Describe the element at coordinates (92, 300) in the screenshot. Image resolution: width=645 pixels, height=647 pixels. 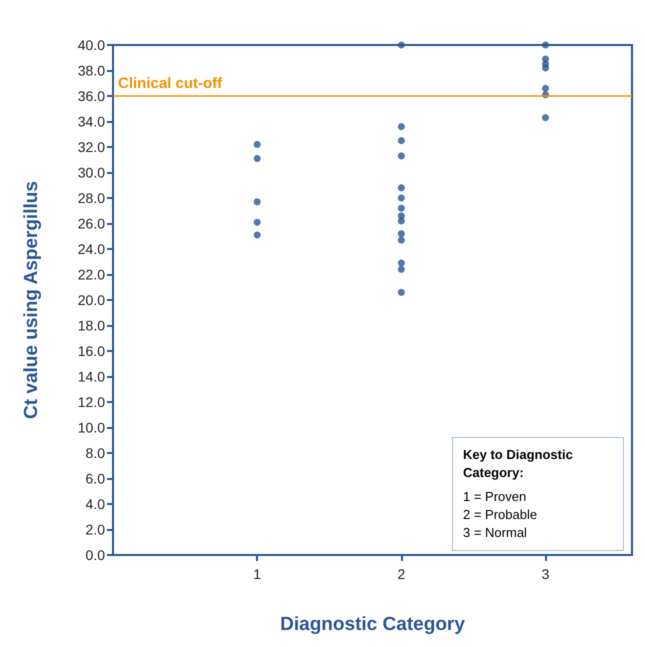
I see `y-tick-label: 20.0` at that location.